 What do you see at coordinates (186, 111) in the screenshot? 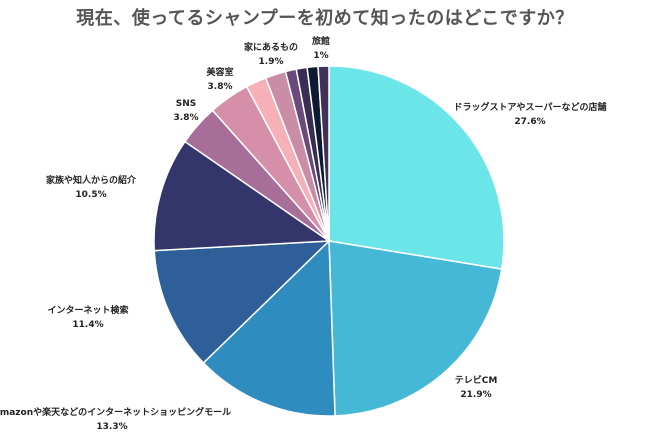
I see `slice-label-sns: SNS 3.8%` at bounding box center [186, 111].